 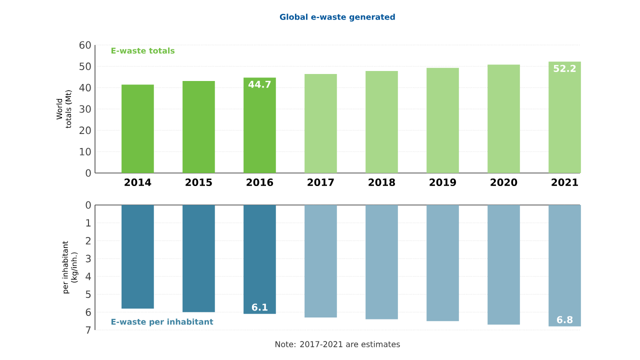 What do you see at coordinates (259, 84) in the screenshot?
I see `data-label: 44.7` at bounding box center [259, 84].